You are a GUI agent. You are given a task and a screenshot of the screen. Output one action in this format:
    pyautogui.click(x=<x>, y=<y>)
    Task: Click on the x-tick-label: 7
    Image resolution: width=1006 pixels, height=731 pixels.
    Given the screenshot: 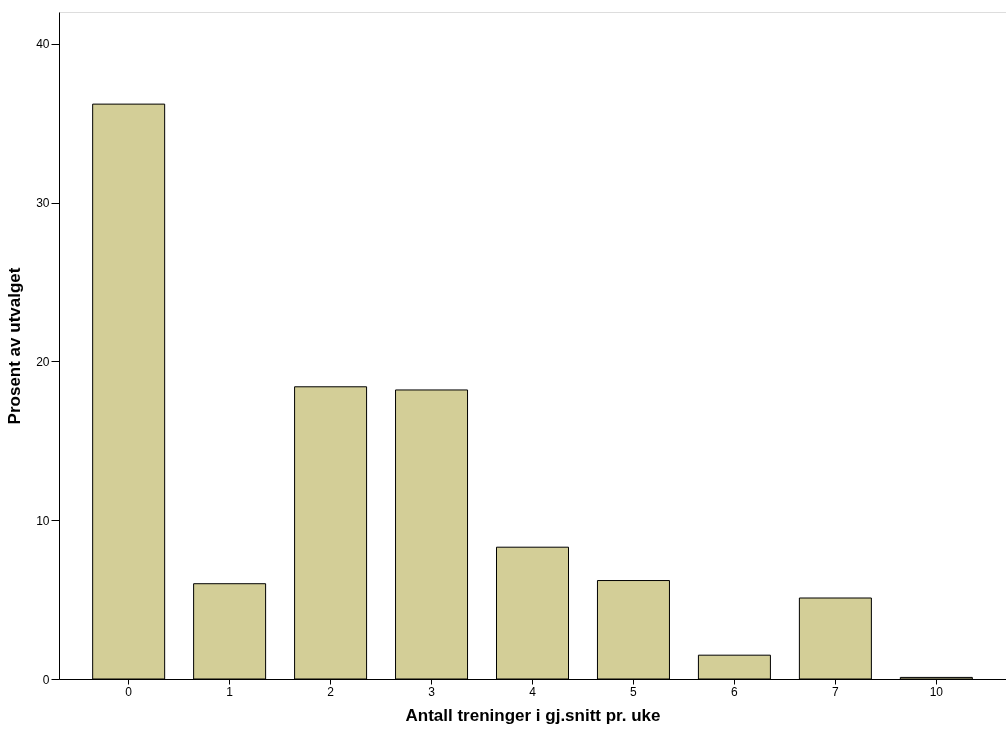 What is the action you would take?
    pyautogui.click(x=836, y=691)
    